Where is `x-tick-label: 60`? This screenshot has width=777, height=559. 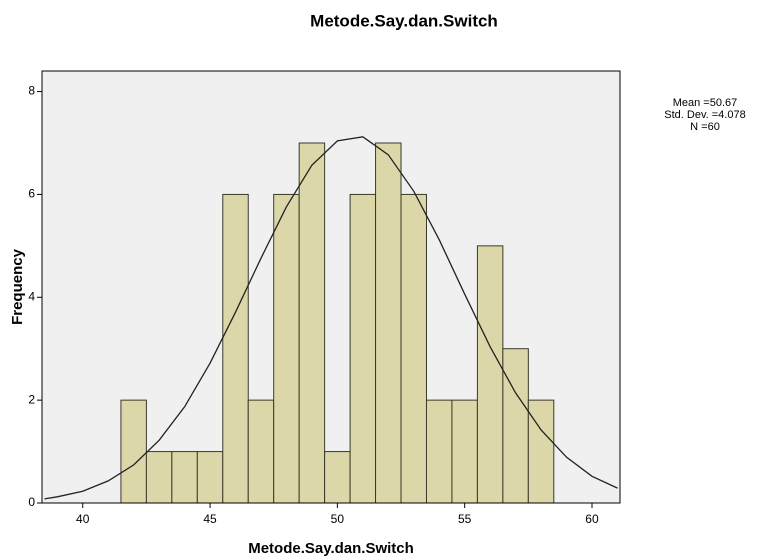
x-tick-label: 60 is located at coordinates (592, 519).